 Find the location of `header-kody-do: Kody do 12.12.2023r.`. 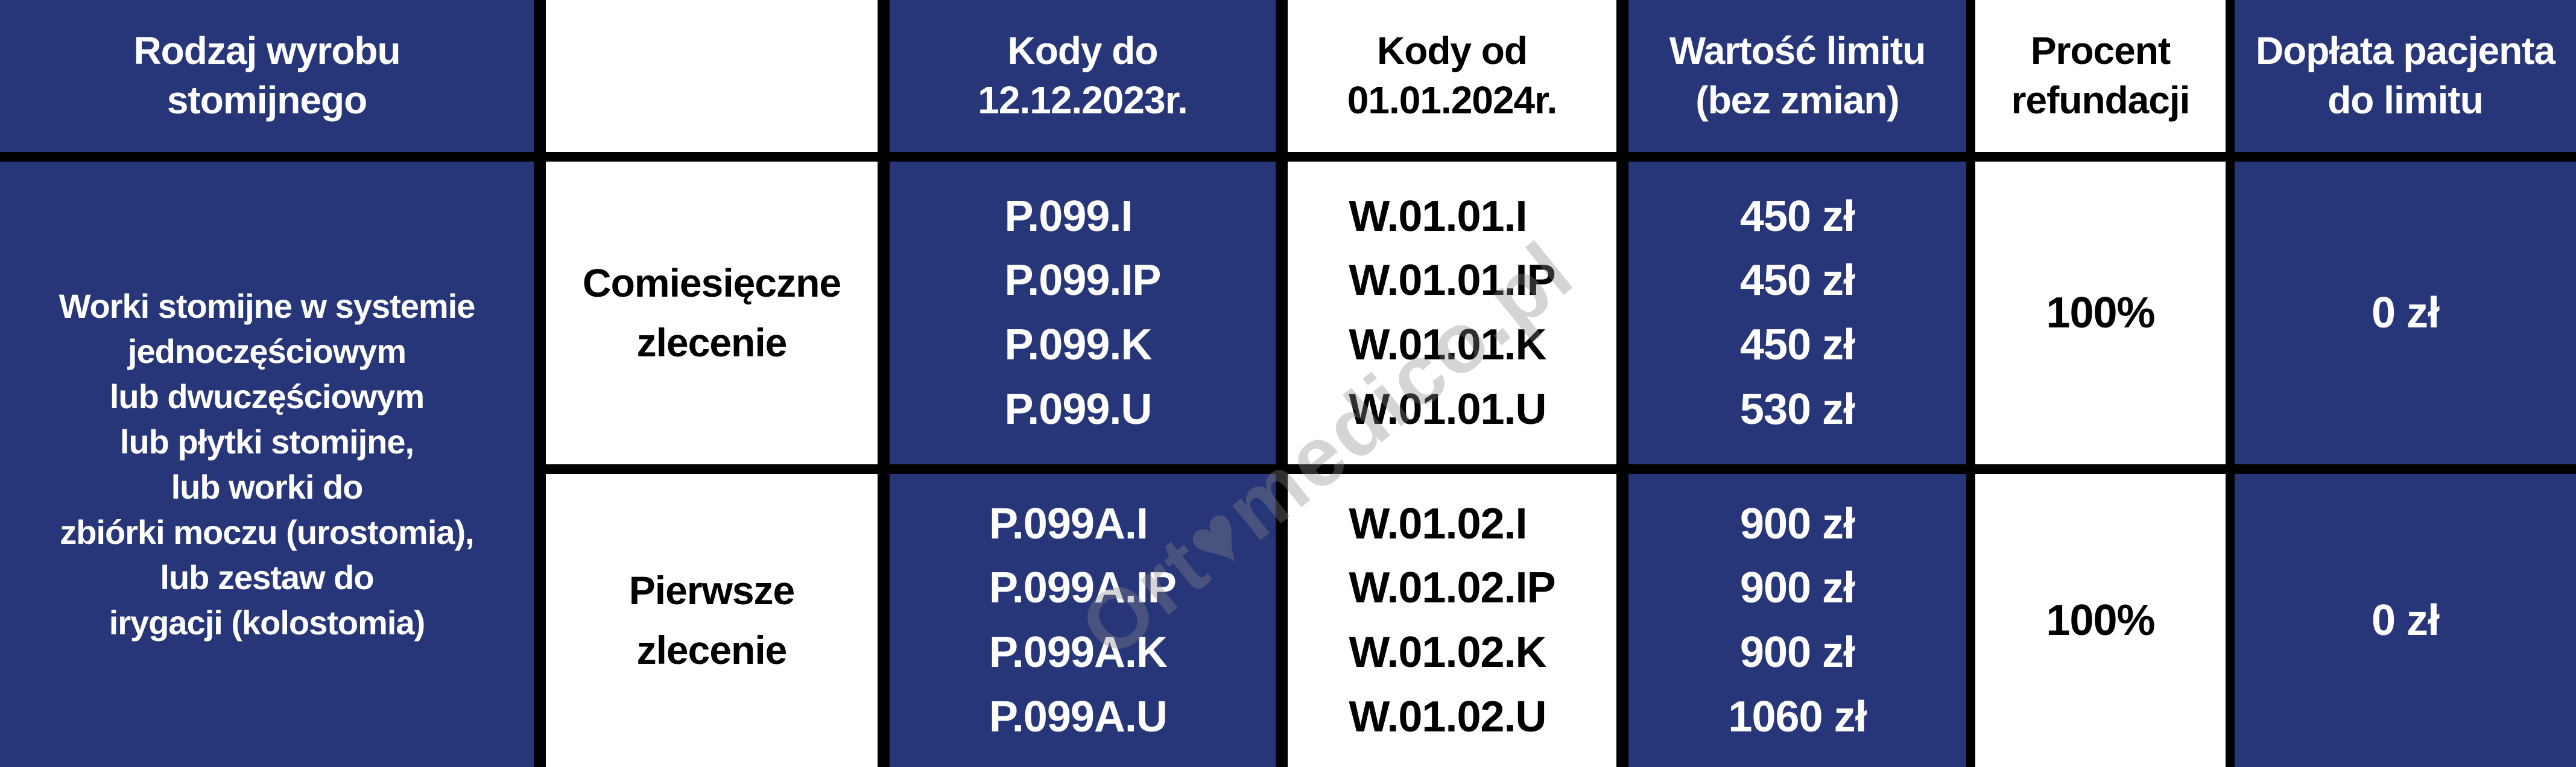

header-kody-do: Kody do 12.12.2023r. is located at coordinates (1083, 76).